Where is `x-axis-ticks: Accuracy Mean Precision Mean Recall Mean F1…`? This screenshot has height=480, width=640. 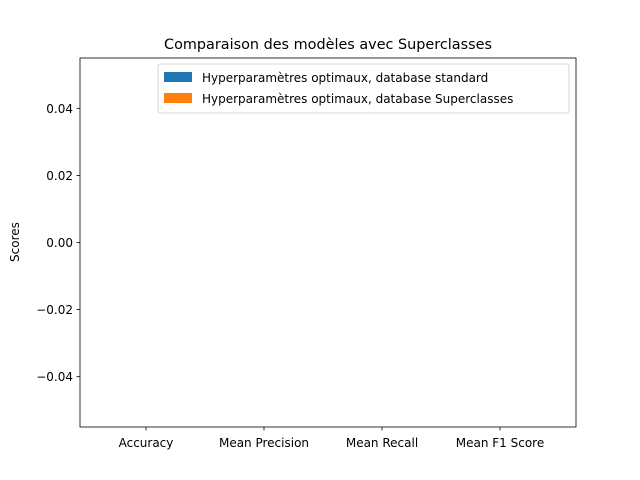
x-axis-ticks: Accuracy Mean Precision Mean Recall Mean F1… is located at coordinates (331, 438).